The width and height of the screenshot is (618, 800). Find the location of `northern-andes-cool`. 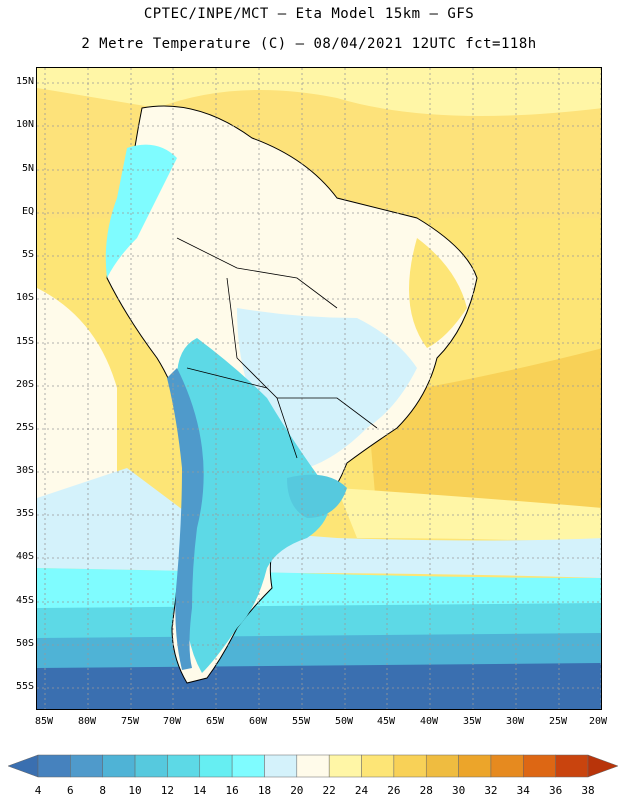

northern-andes-cool is located at coordinates (141, 211).